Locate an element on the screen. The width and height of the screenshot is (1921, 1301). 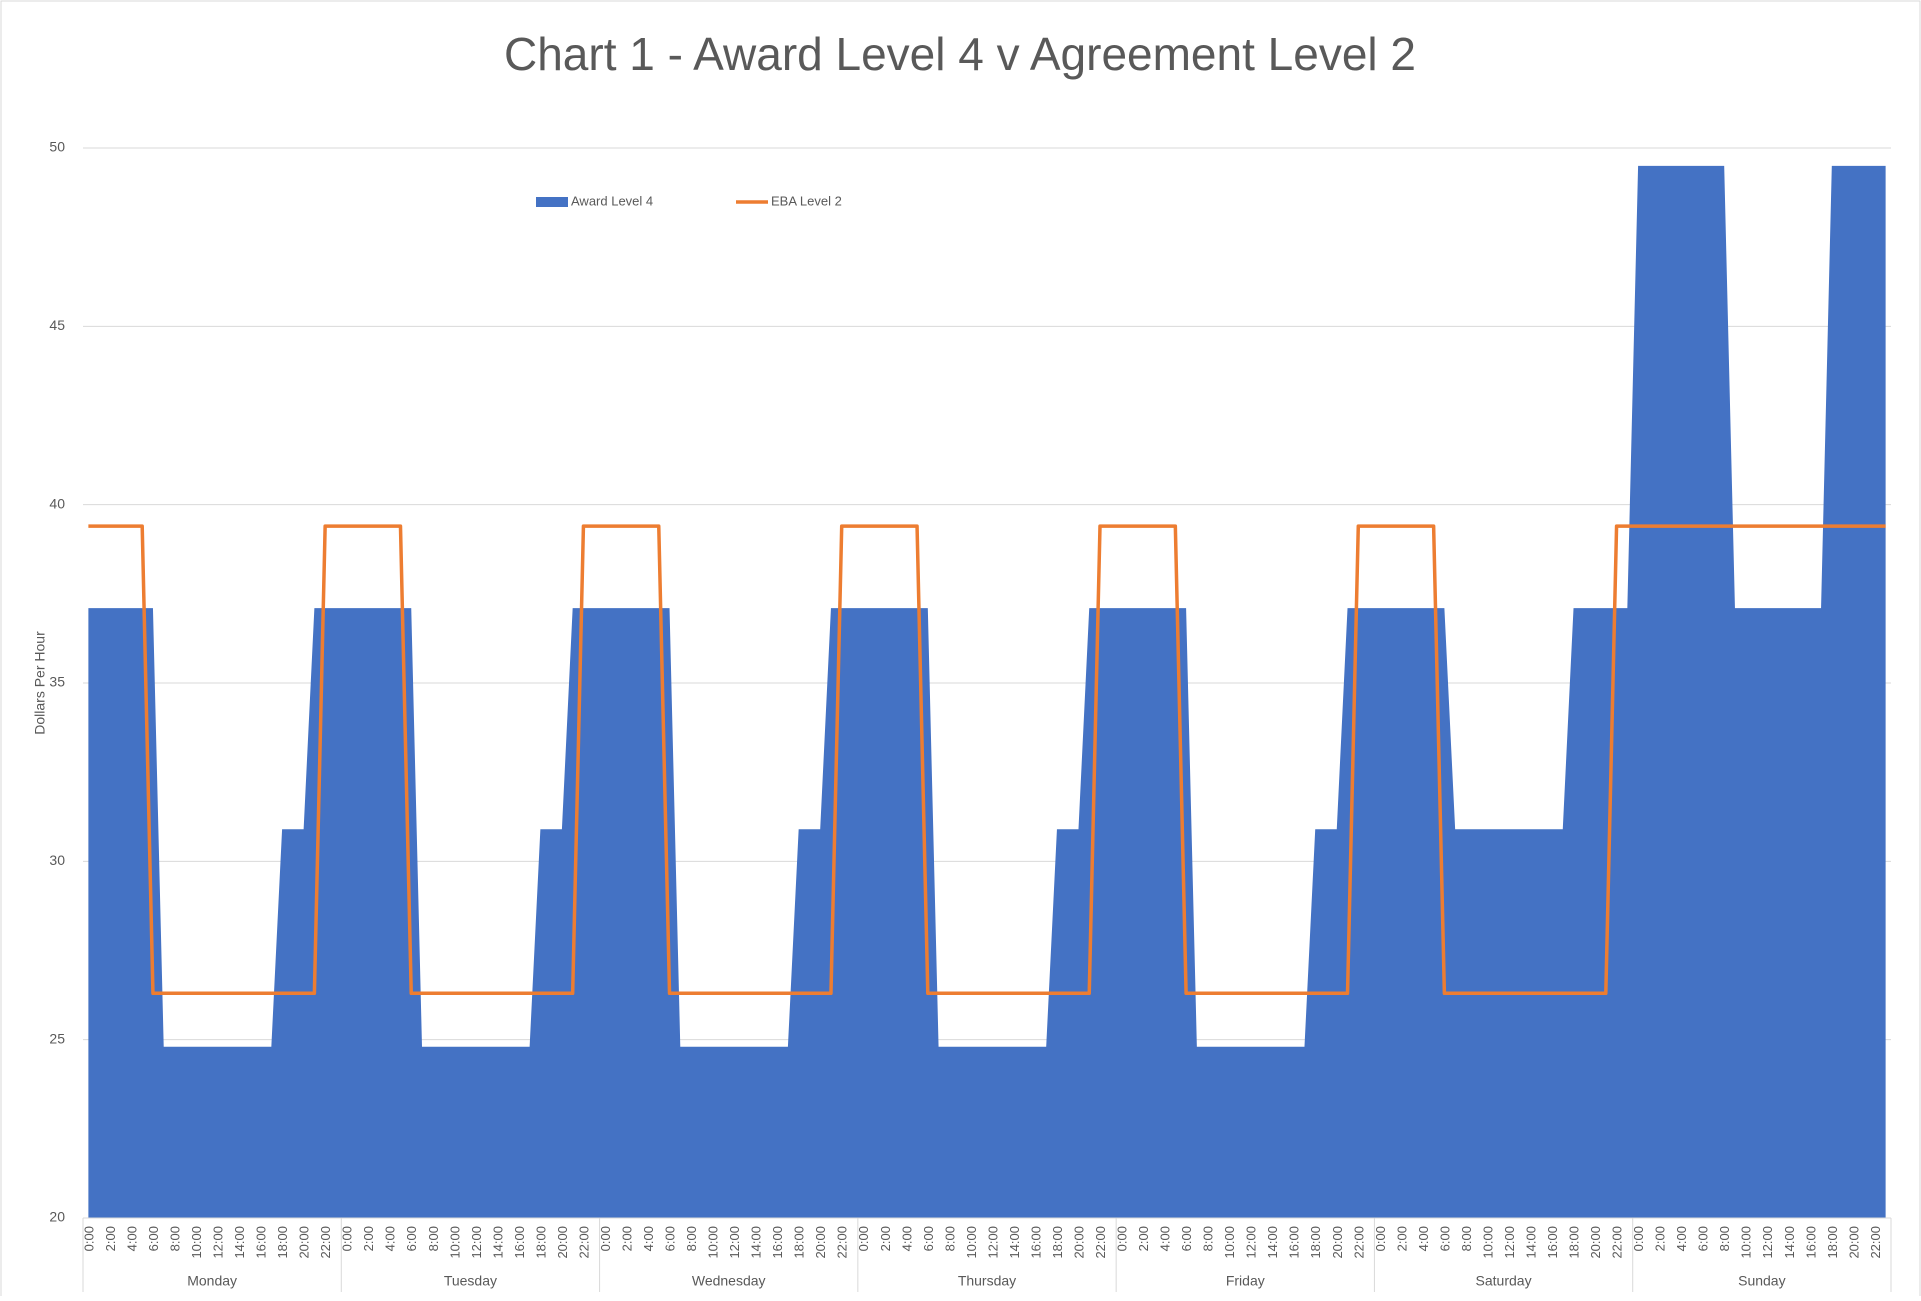
y-tick-label: 40 is located at coordinates (57, 503).